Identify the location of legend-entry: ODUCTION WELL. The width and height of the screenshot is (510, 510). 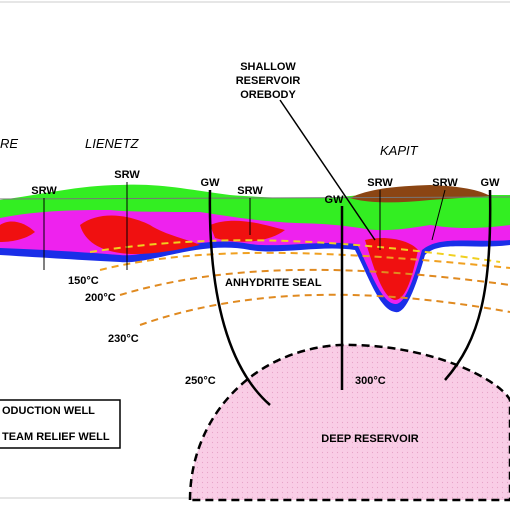
(48, 411).